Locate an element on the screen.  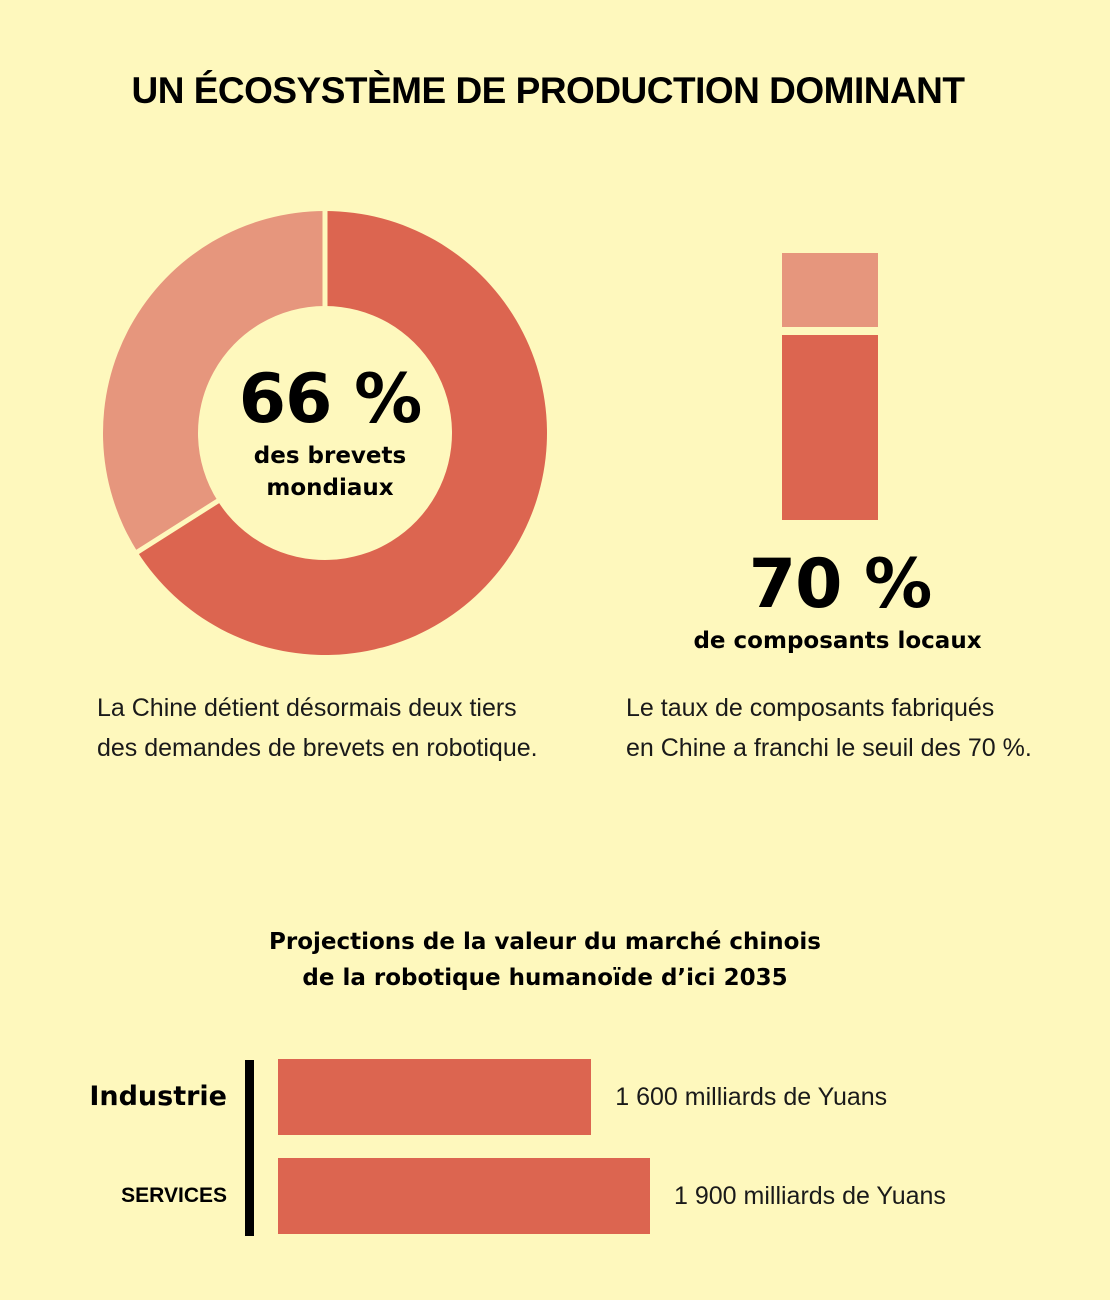
patents-description-line1: La Chine détient désormais deux tiers is located at coordinates (307, 708).